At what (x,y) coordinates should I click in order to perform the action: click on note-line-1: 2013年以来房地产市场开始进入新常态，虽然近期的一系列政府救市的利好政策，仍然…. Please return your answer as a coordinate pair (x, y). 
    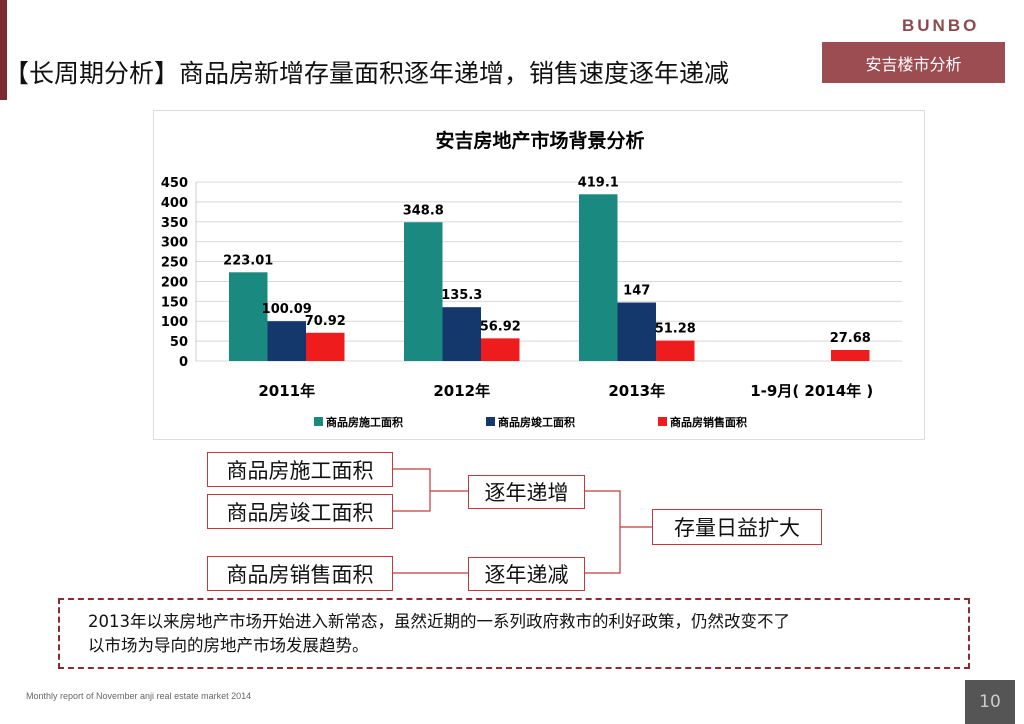
    Looking at the image, I should click on (439, 621).